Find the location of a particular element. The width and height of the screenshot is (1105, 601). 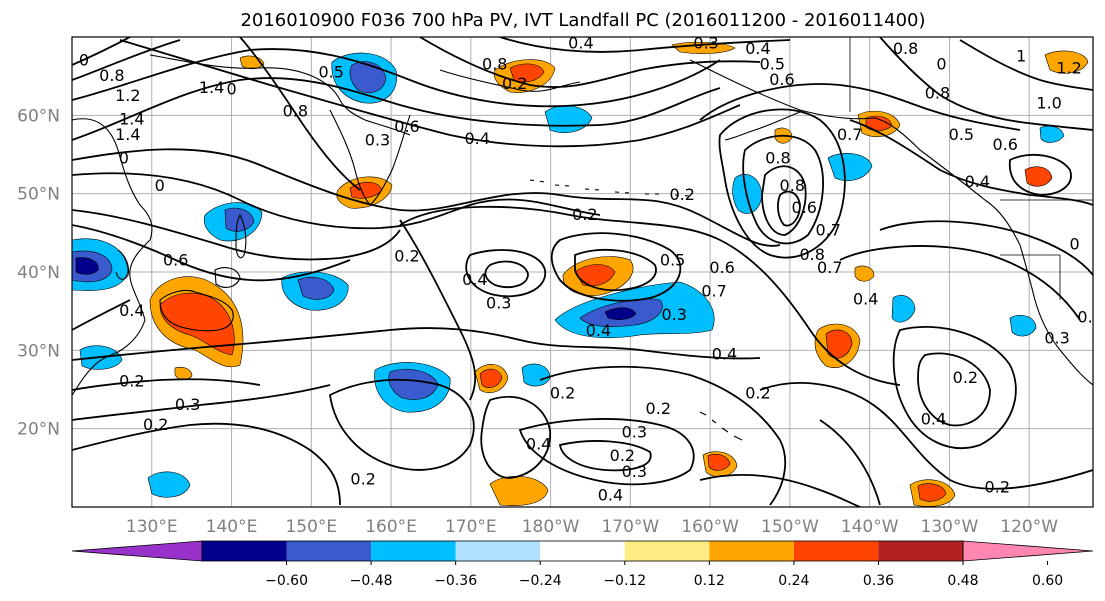

colorbar-extend-min is located at coordinates (137, 551).